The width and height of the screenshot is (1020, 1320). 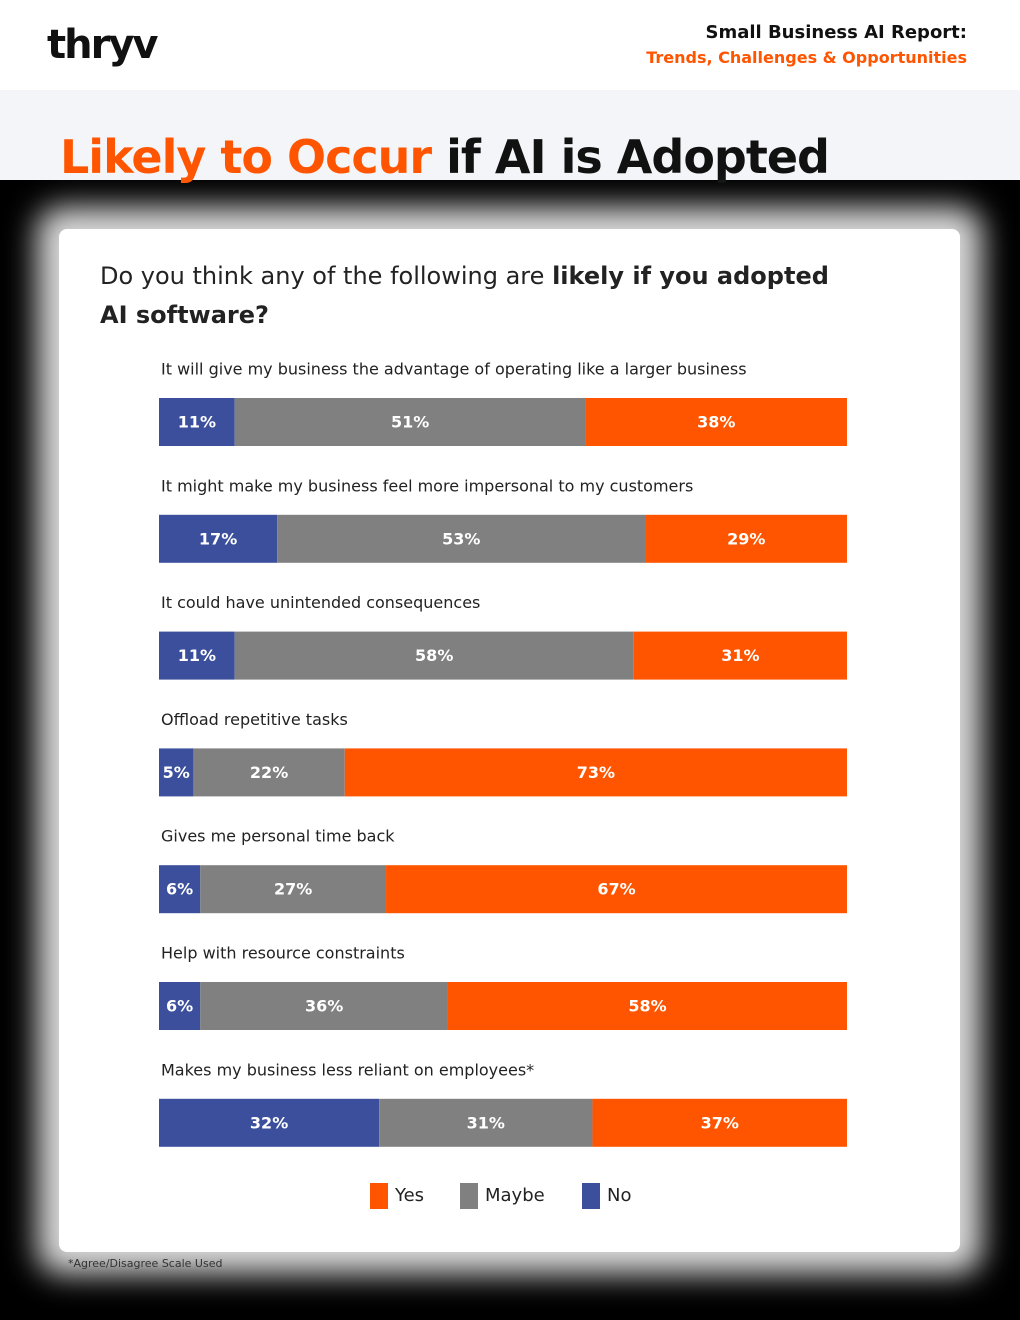 What do you see at coordinates (320, 602) in the screenshot?
I see `category-label: It could have unintended consequences` at bounding box center [320, 602].